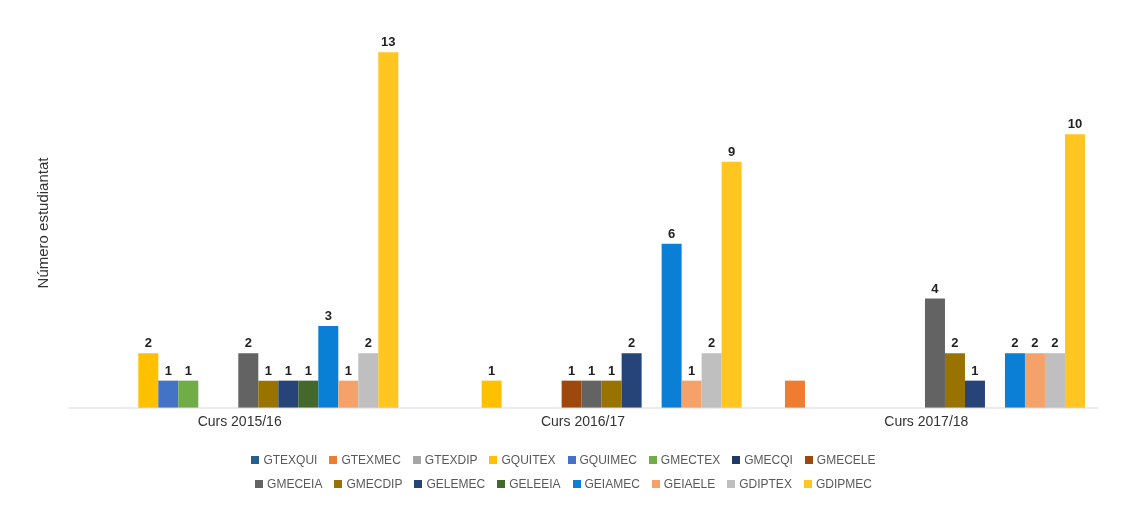 The height and width of the screenshot is (509, 1139). What do you see at coordinates (689, 484) in the screenshot?
I see `legend-label: GEIAELE` at bounding box center [689, 484].